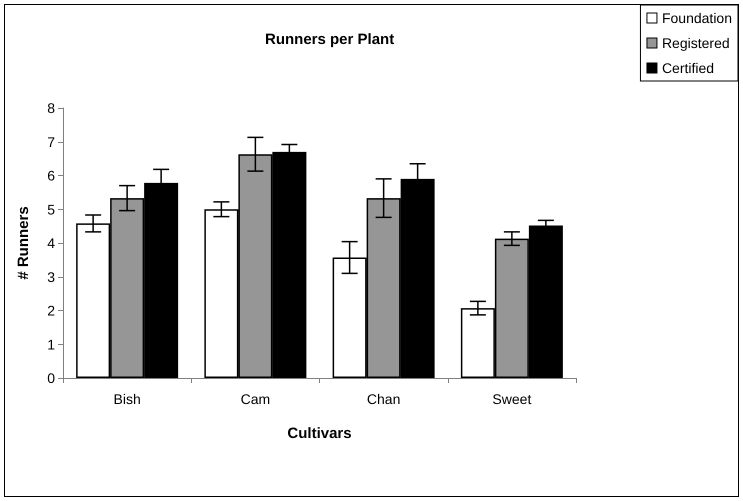 The height and width of the screenshot is (501, 743). Describe the element at coordinates (51, 243) in the screenshot. I see `y-tick-label: 4` at that location.